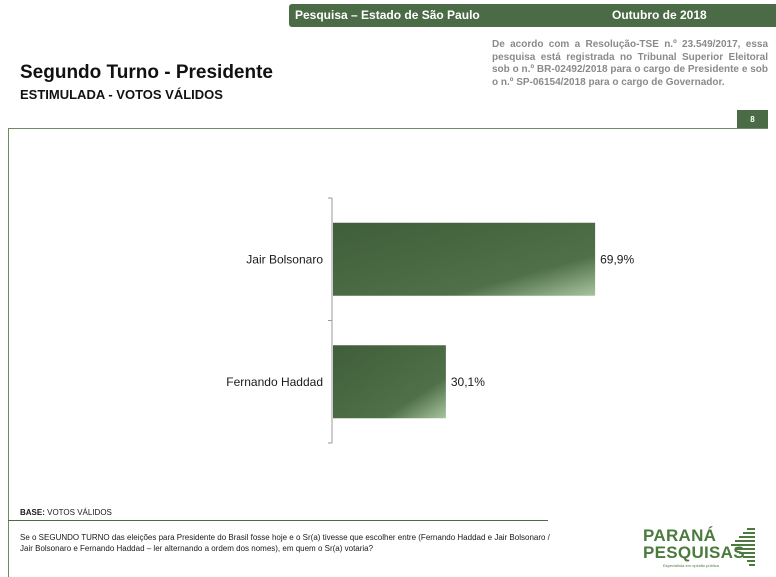  I want to click on page-number-badge: 8, so click(752, 119).